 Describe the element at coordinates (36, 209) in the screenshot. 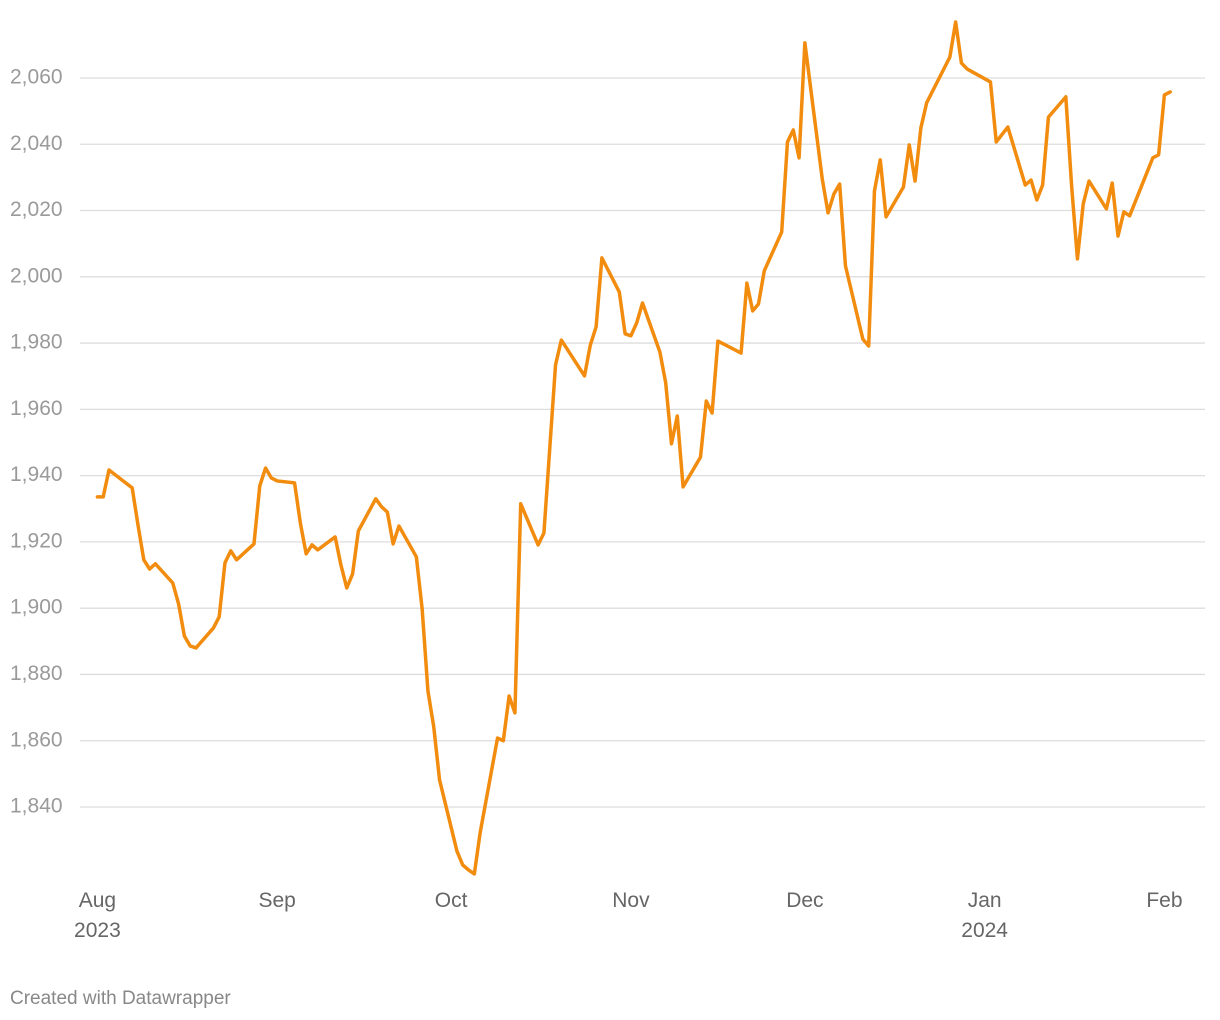

I see `y-tick-label: 2,020` at that location.